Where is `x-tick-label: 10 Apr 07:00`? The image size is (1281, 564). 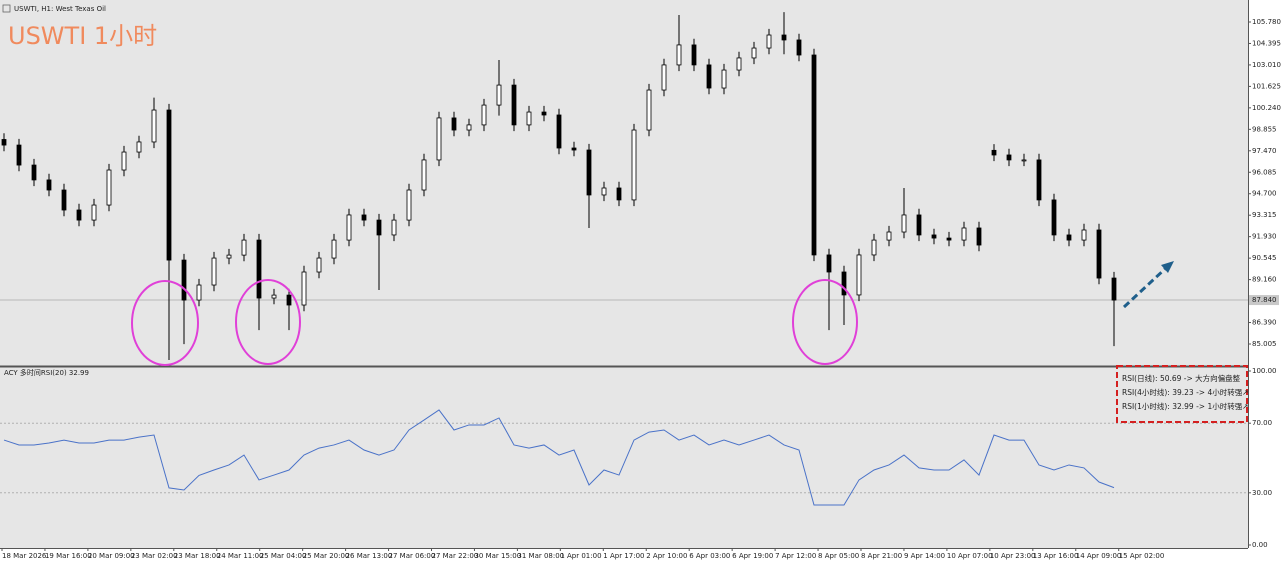 x-tick-label: 10 Apr 07:00 is located at coordinates (970, 556).